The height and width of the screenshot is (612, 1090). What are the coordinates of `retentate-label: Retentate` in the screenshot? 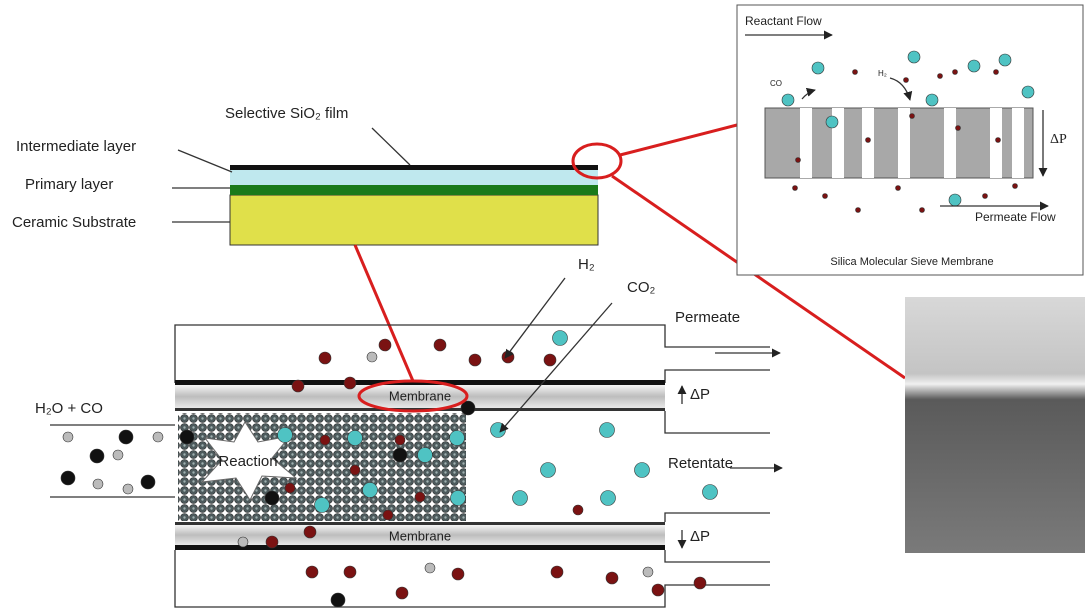 It's located at (700, 463).